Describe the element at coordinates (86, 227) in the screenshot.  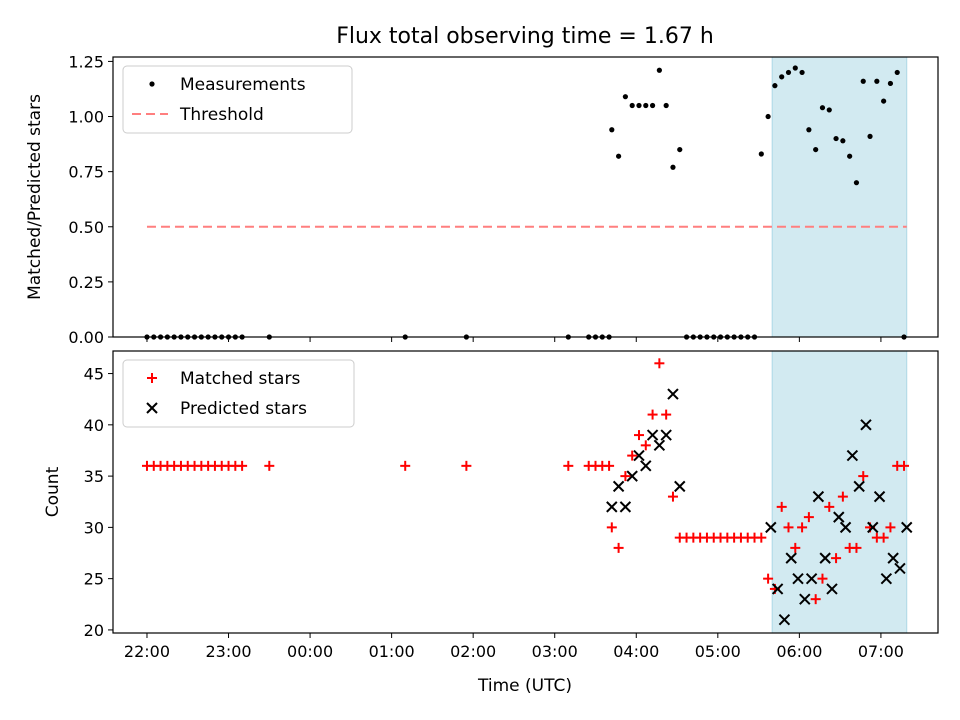
I see `y-tick-label: 0.50` at that location.